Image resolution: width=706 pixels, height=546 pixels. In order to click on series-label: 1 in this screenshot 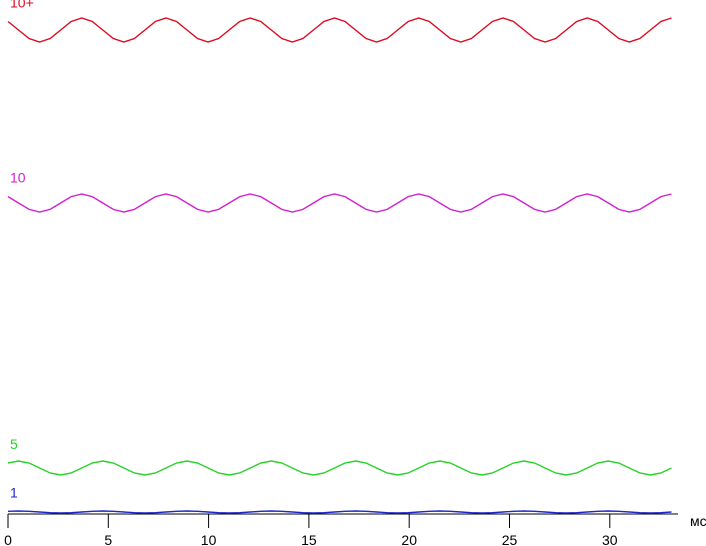, I will do `click(14, 492)`.